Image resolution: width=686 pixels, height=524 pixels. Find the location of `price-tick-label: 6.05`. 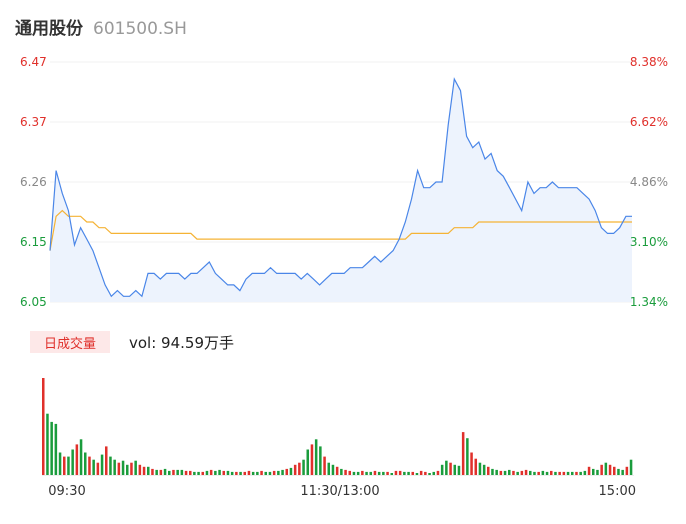

price-tick-label: 6.05 is located at coordinates (33, 302).